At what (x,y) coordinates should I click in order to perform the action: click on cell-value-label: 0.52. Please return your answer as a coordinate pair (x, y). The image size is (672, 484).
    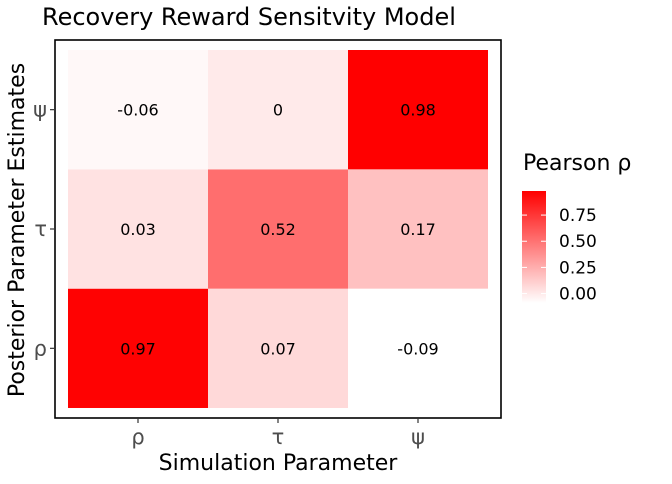
    Looking at the image, I should click on (278, 229).